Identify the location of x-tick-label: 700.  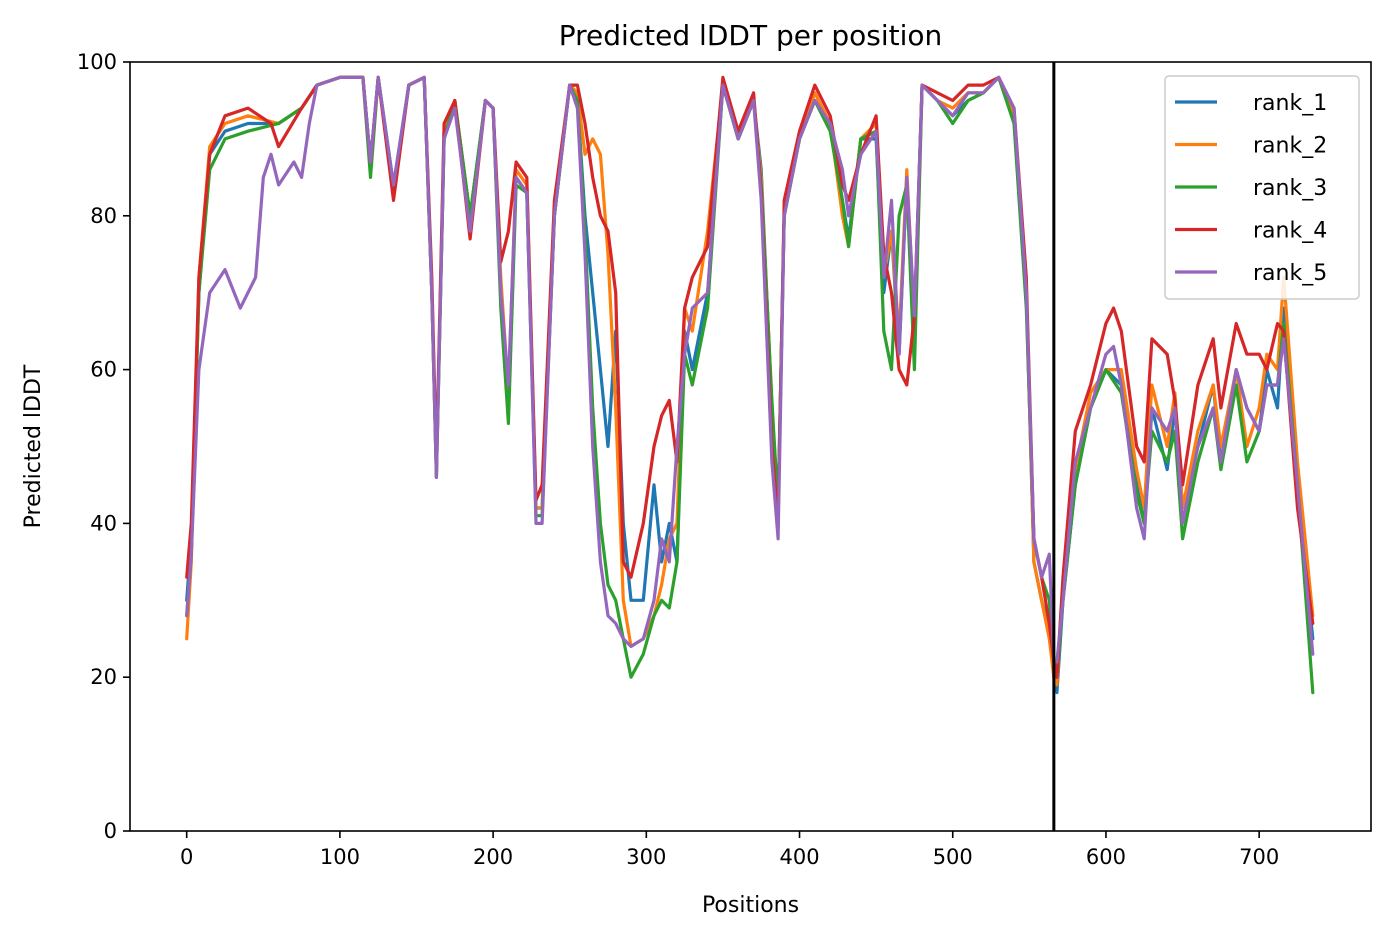
(1259, 857).